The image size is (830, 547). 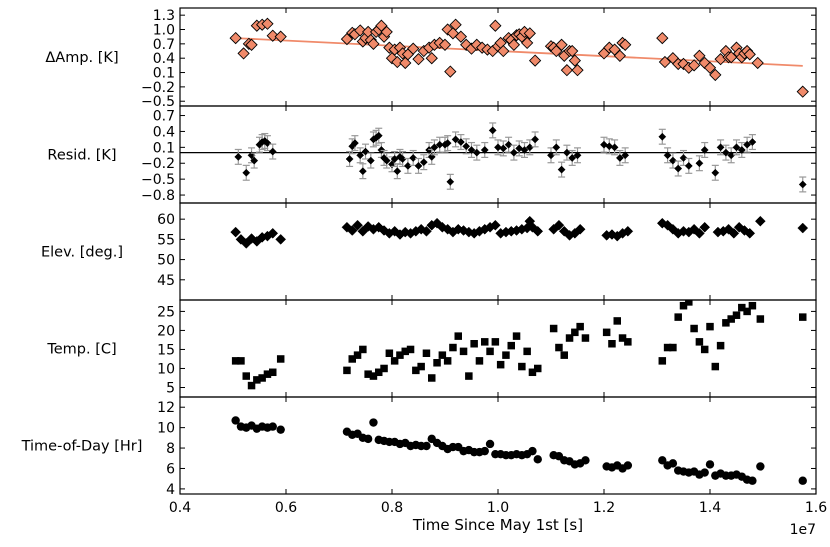 I want to click on y-tick-label: 0.7, so click(x=164, y=45).